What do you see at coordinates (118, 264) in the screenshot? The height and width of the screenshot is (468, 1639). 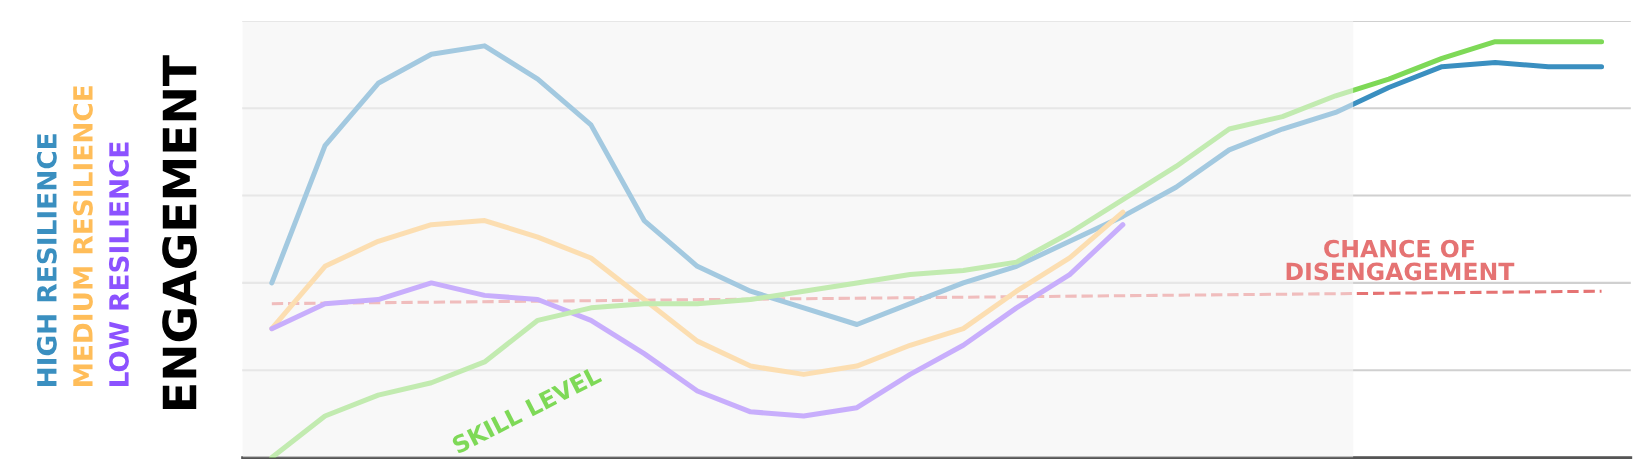 I see `text: LOW RESILIENCE` at bounding box center [118, 264].